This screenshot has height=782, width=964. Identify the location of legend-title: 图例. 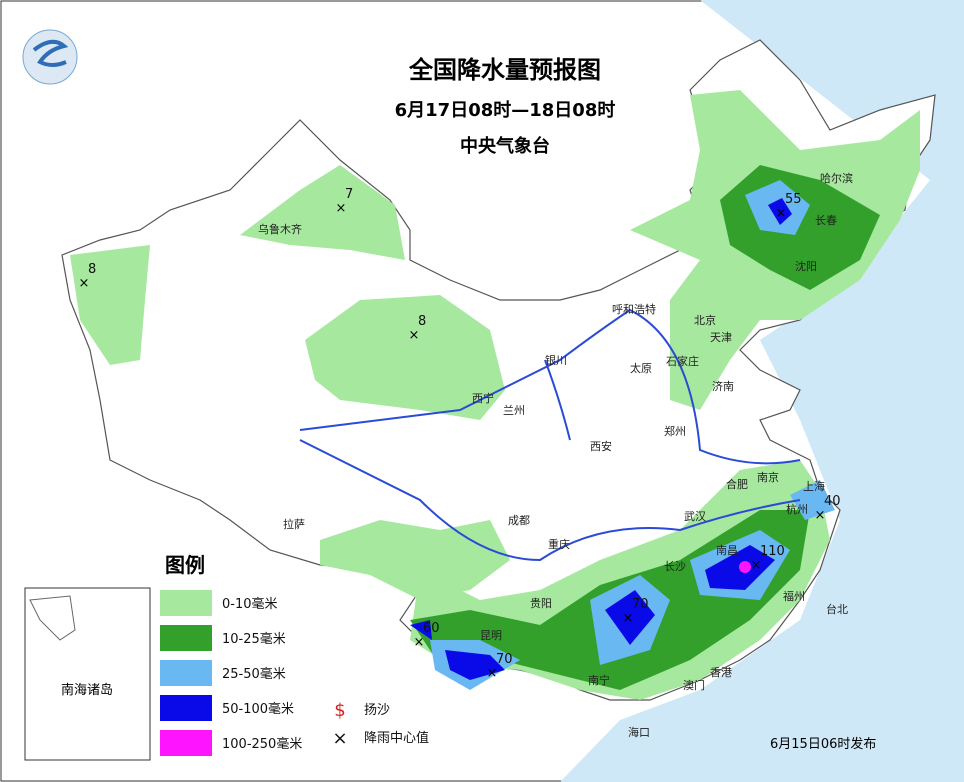
(185, 565).